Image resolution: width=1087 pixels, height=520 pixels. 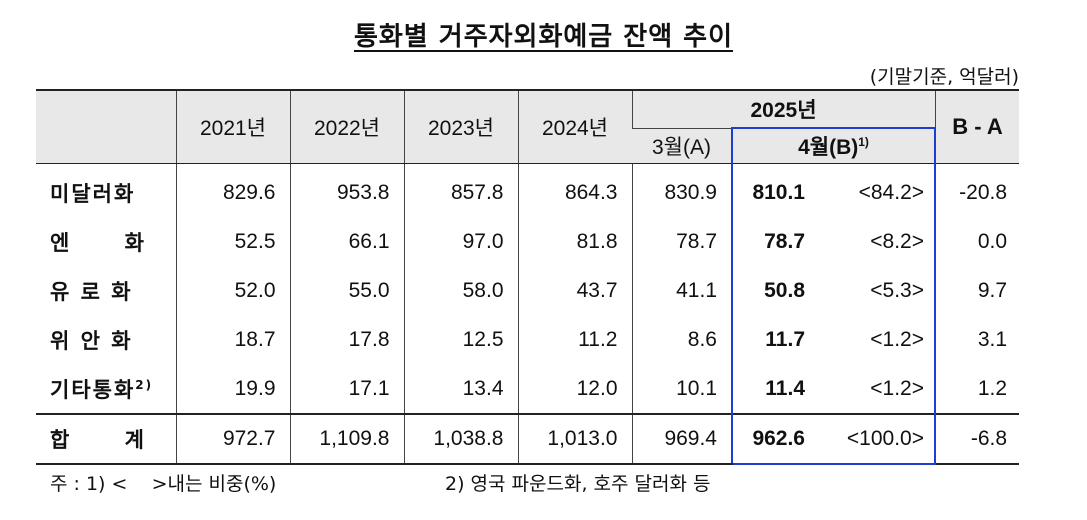 I want to click on cell-april: 50.8, so click(x=779, y=290).